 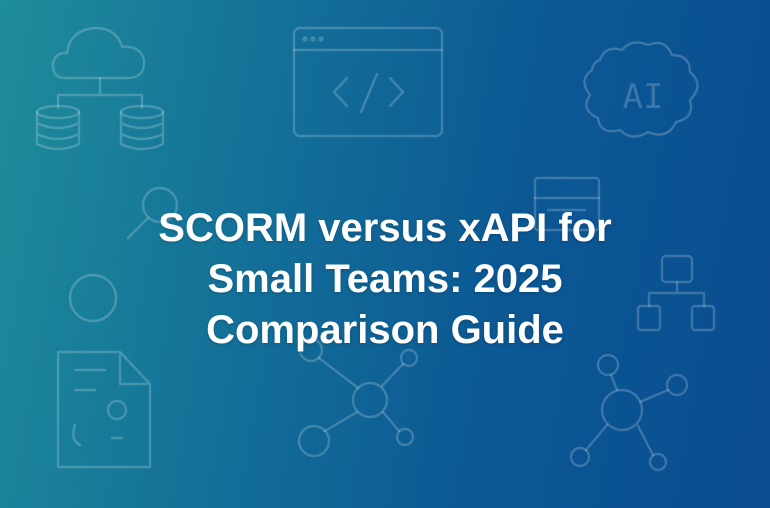 What do you see at coordinates (567, 204) in the screenshot?
I see `window-icon` at bounding box center [567, 204].